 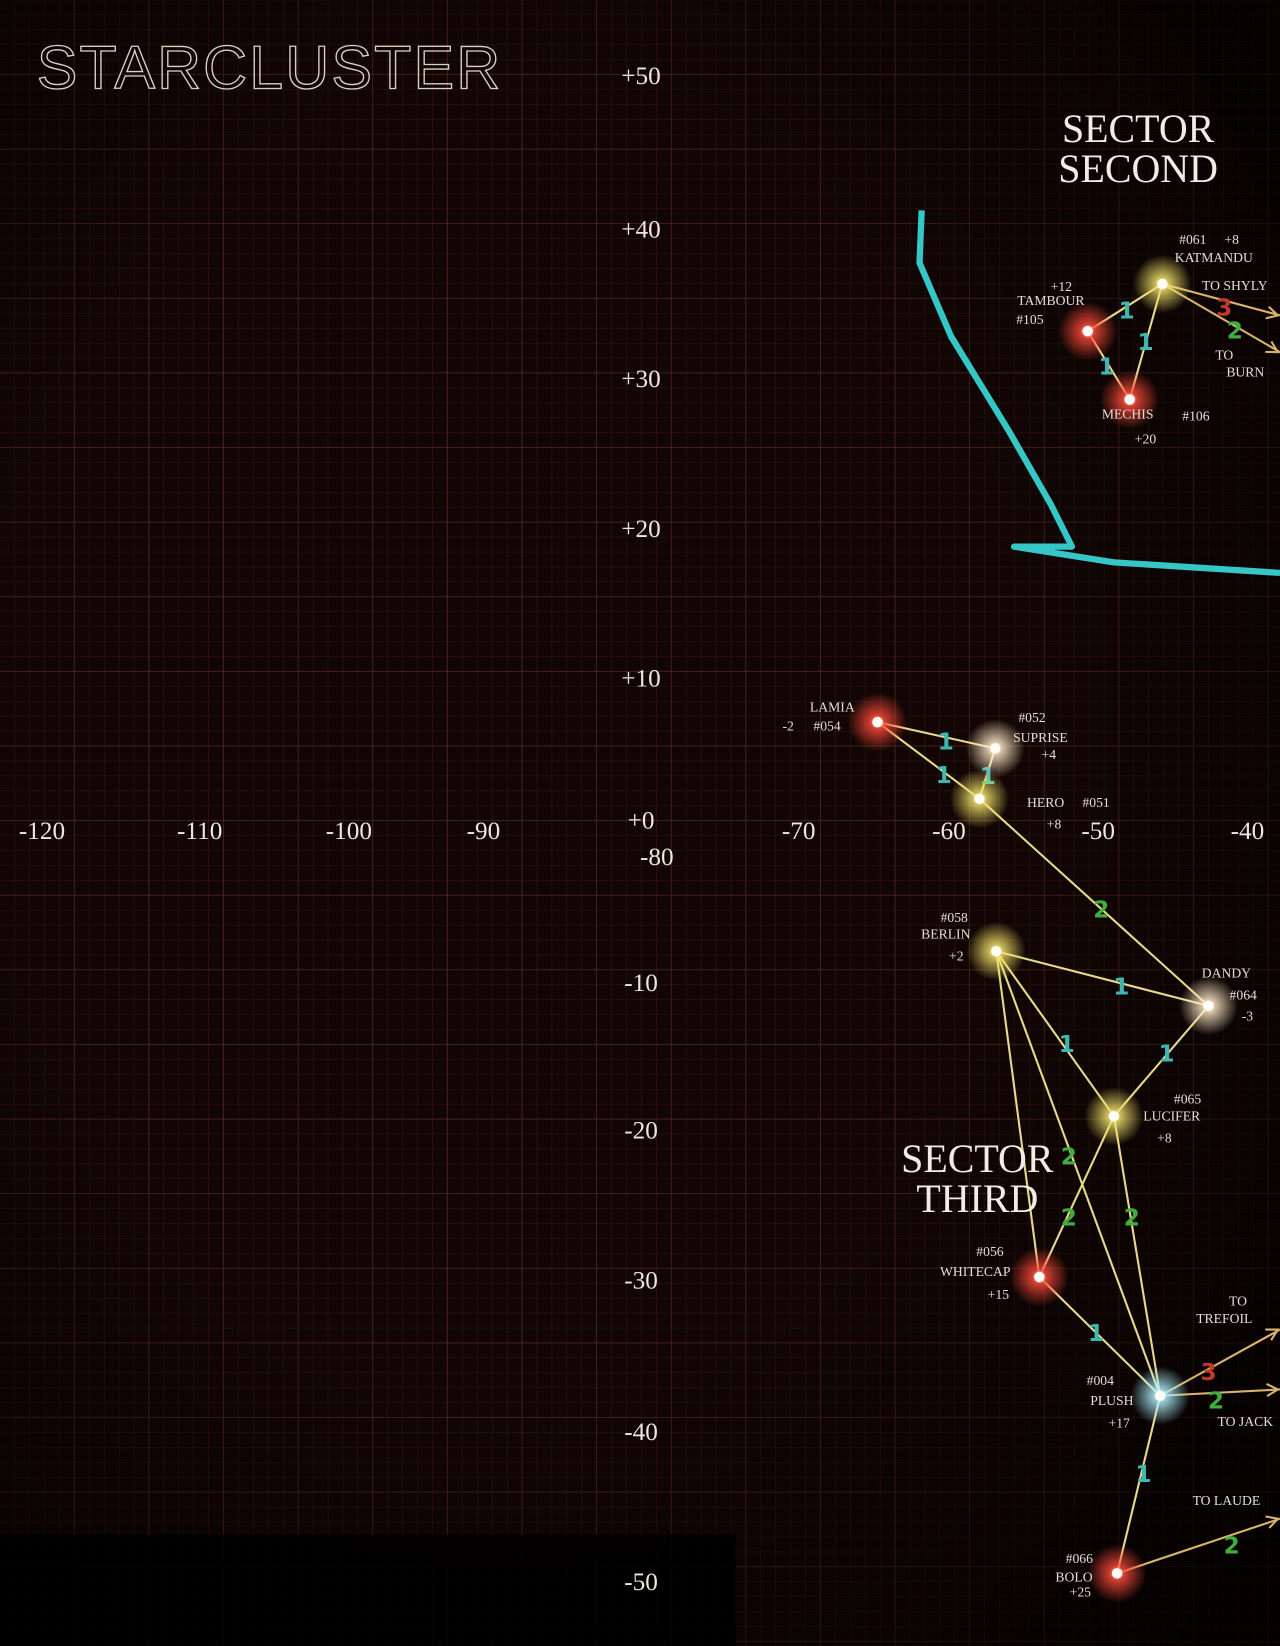 What do you see at coordinates (945, 934) in the screenshot?
I see `star-name: BERLIN` at bounding box center [945, 934].